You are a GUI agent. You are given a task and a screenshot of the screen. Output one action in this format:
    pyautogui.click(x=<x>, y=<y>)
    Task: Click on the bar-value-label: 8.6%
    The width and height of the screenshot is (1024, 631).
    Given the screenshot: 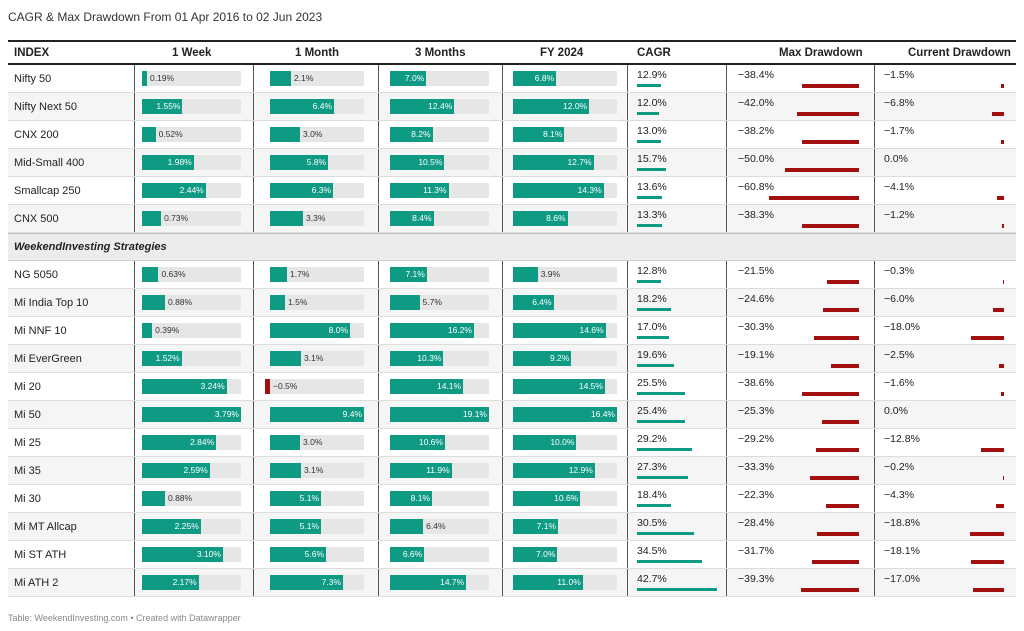 What is the action you would take?
    pyautogui.click(x=556, y=218)
    